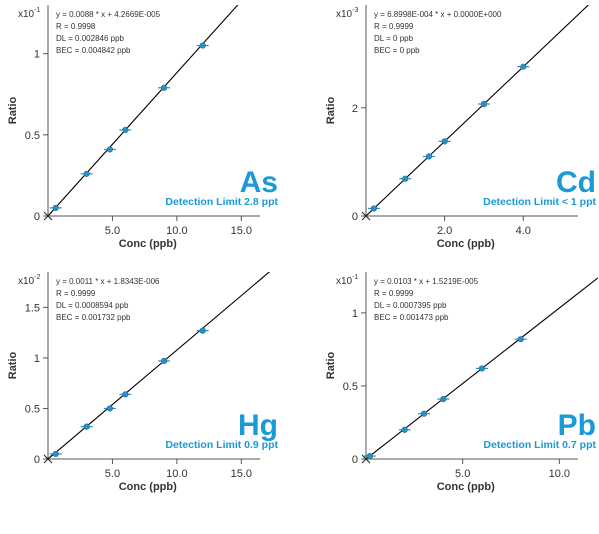 Image resolution: width=599 pixels, height=534 pixels. I want to click on detection-limit-label: Detection Limit 0.9 ppt, so click(221, 445).